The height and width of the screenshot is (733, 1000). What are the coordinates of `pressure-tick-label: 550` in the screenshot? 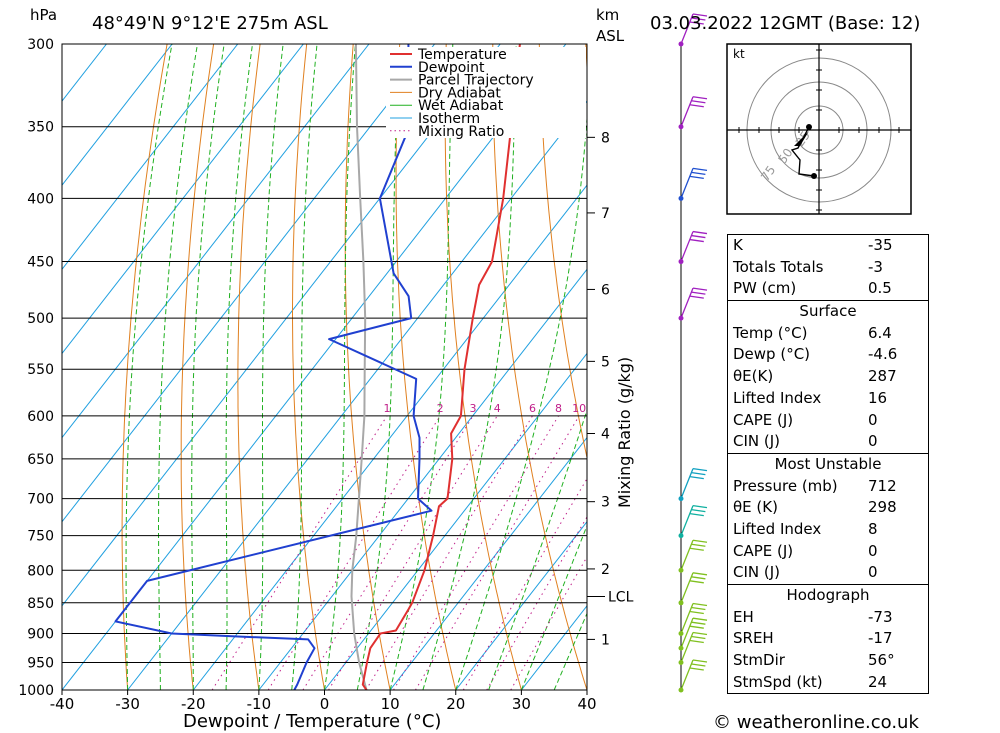 It's located at (40, 370).